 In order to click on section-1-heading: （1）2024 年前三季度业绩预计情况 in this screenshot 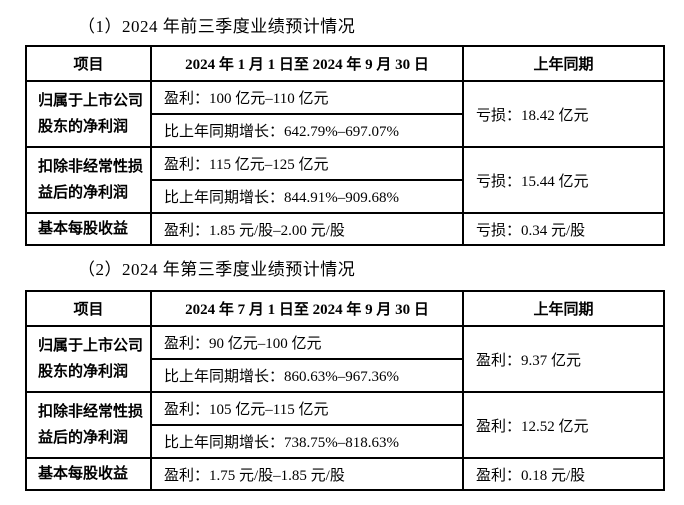, I will do `click(217, 26)`.